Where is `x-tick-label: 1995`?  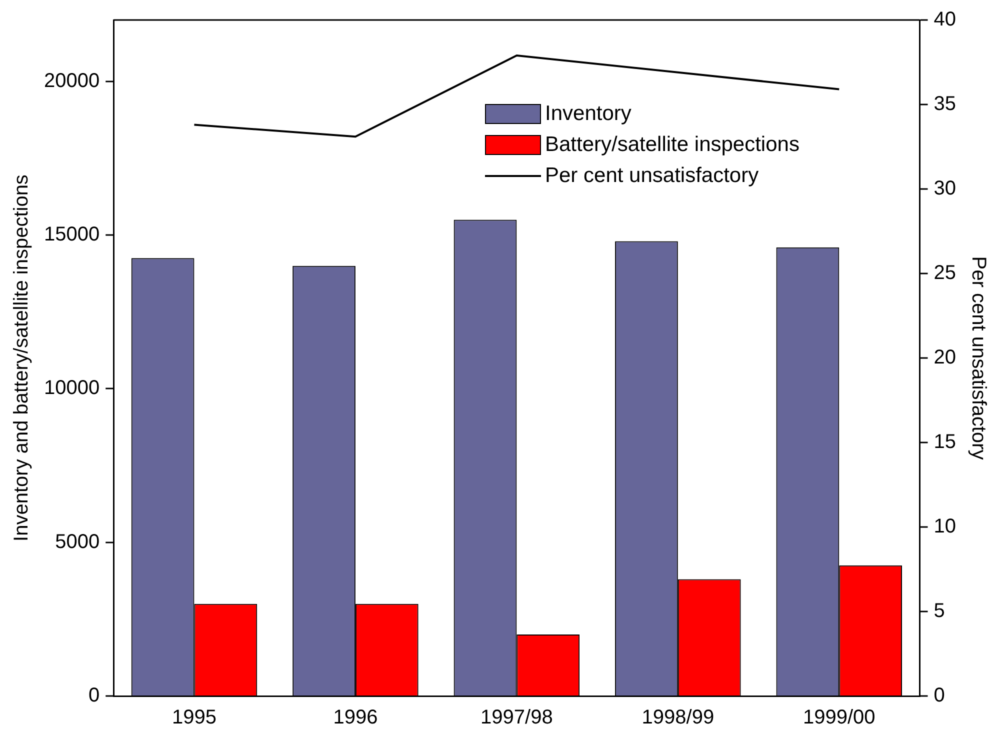 x-tick-label: 1995 is located at coordinates (194, 717).